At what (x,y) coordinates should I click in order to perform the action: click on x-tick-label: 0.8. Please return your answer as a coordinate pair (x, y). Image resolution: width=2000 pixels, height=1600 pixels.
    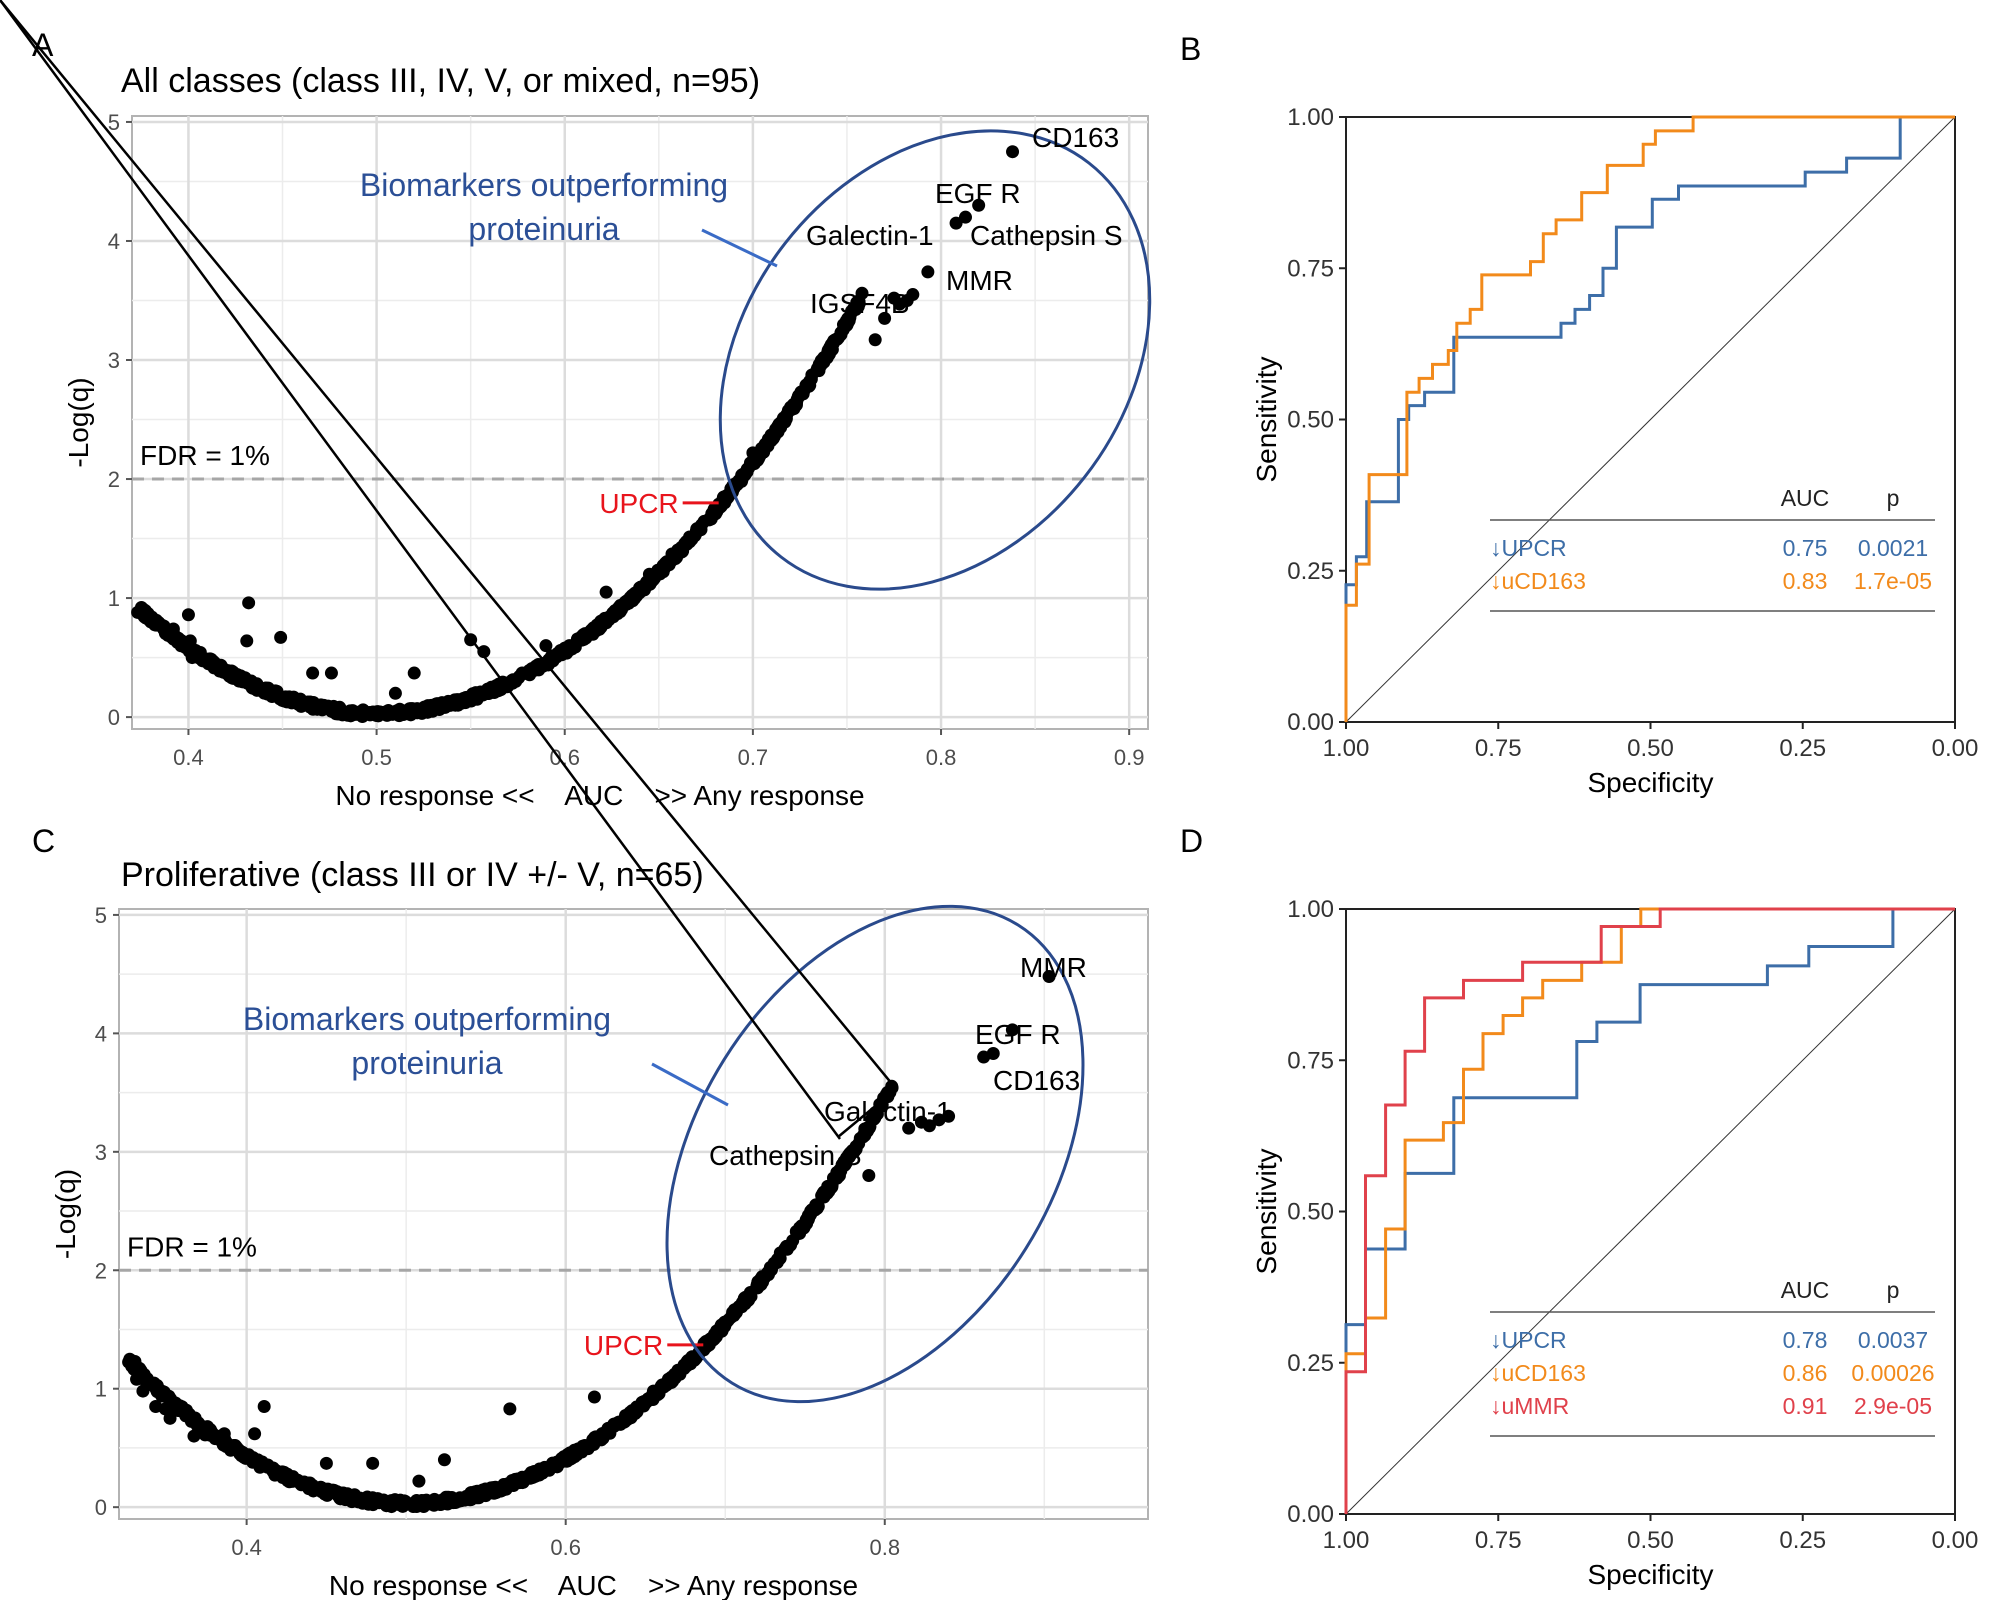
    Looking at the image, I should click on (884, 1547).